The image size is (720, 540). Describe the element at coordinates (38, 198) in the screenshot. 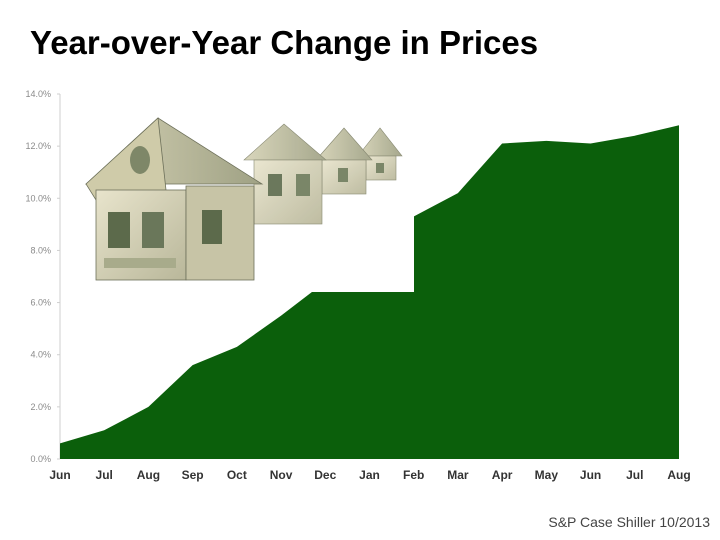

I see `y-tick-label: 10.0%` at that location.